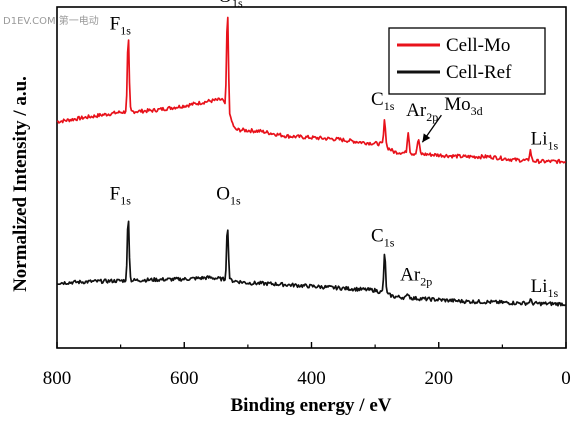 The height and width of the screenshot is (425, 584). What do you see at coordinates (422, 112) in the screenshot?
I see `peak-label-ar-2p-cell-mo: Ar2p` at bounding box center [422, 112].